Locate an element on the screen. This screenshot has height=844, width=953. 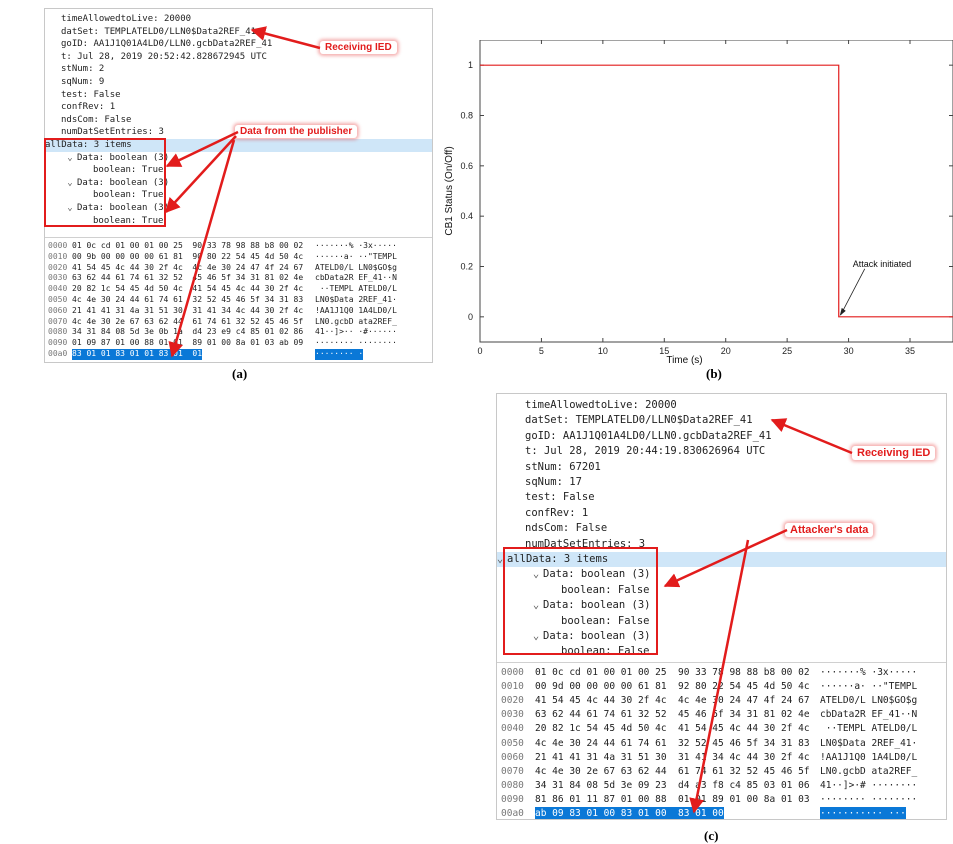
tree-field: stNum: 2 is located at coordinates (238, 69).